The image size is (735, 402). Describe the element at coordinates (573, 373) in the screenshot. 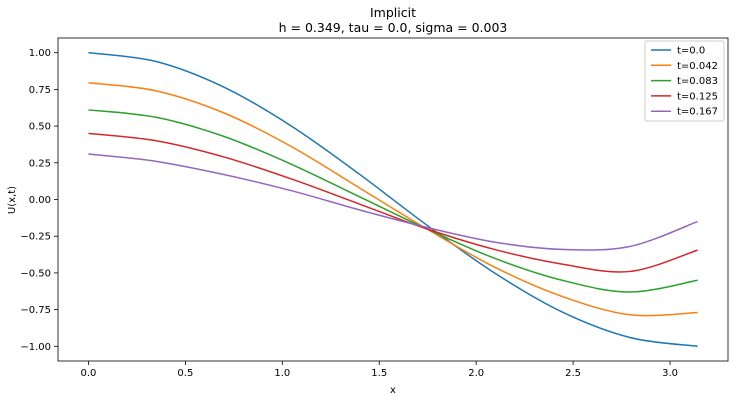

I see `x-tick-label: 2.5` at that location.